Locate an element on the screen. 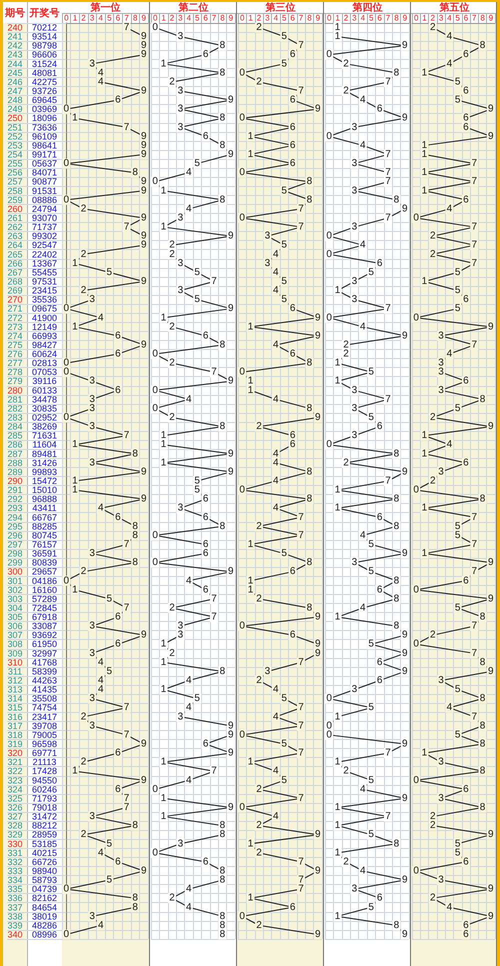 The image size is (500, 966). y-tick-label: 336 is located at coordinates (15, 898).